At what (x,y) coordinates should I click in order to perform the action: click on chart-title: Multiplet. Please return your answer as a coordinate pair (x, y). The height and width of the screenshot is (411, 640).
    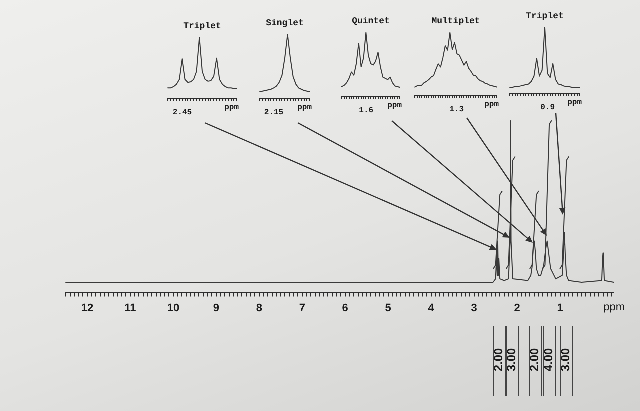
    Looking at the image, I should click on (456, 21).